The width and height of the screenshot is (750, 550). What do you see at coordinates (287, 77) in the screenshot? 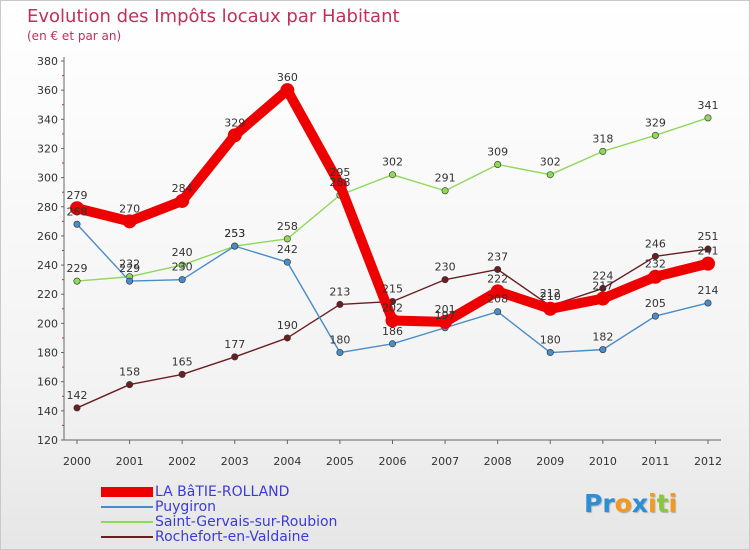
I see `data-label: 360` at bounding box center [287, 77].